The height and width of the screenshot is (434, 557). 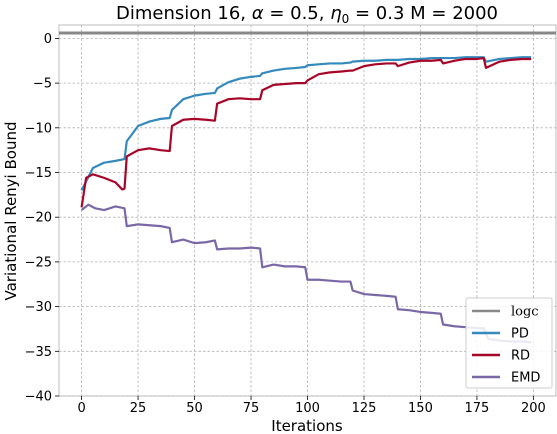 I want to click on legend: logc PD RD EMD, so click(x=509, y=343).